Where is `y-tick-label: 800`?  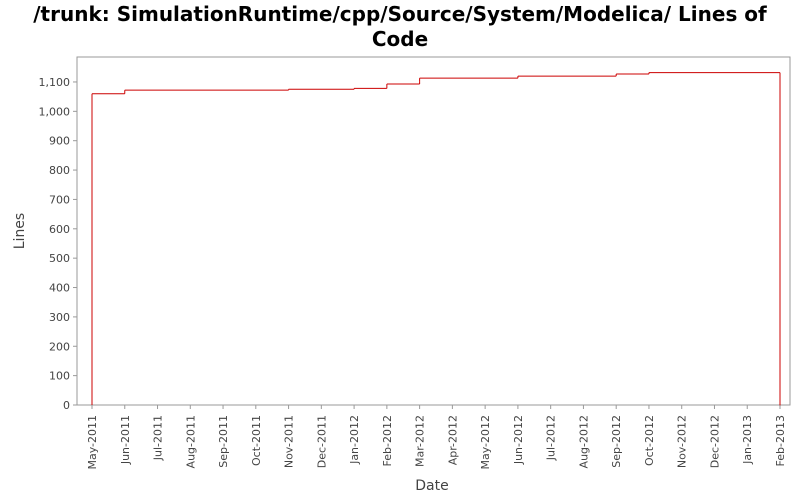
y-tick-label: 800 is located at coordinates (59, 170).